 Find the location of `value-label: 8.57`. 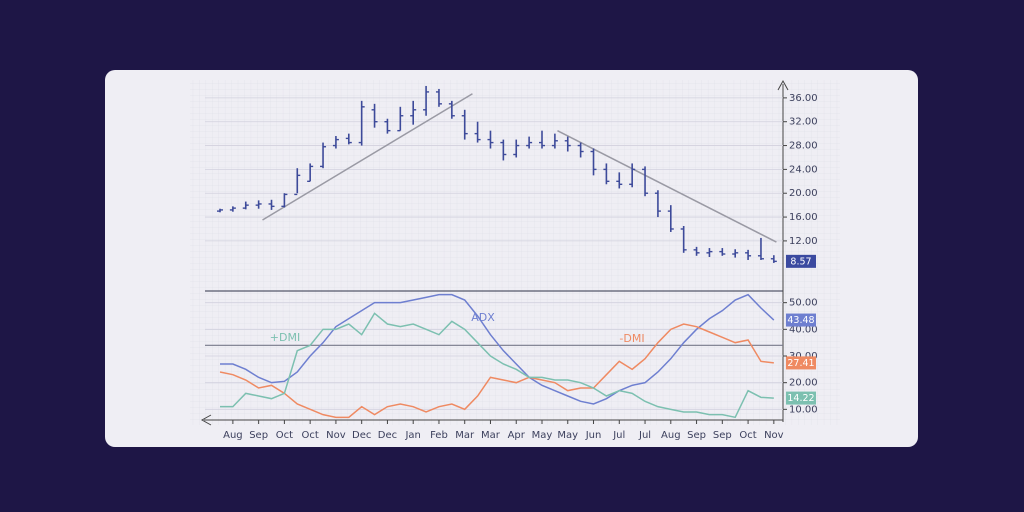

value-label: 8.57 is located at coordinates (800, 261).